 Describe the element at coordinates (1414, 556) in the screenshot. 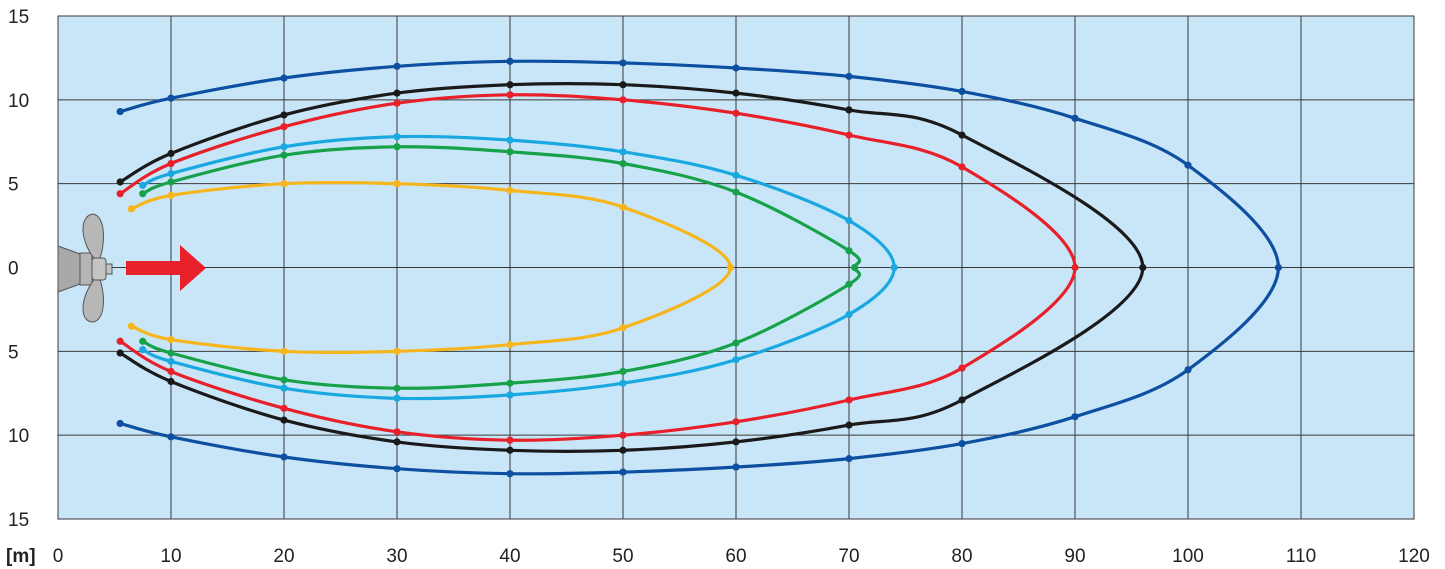

I see `x-tick-label: 120` at that location.